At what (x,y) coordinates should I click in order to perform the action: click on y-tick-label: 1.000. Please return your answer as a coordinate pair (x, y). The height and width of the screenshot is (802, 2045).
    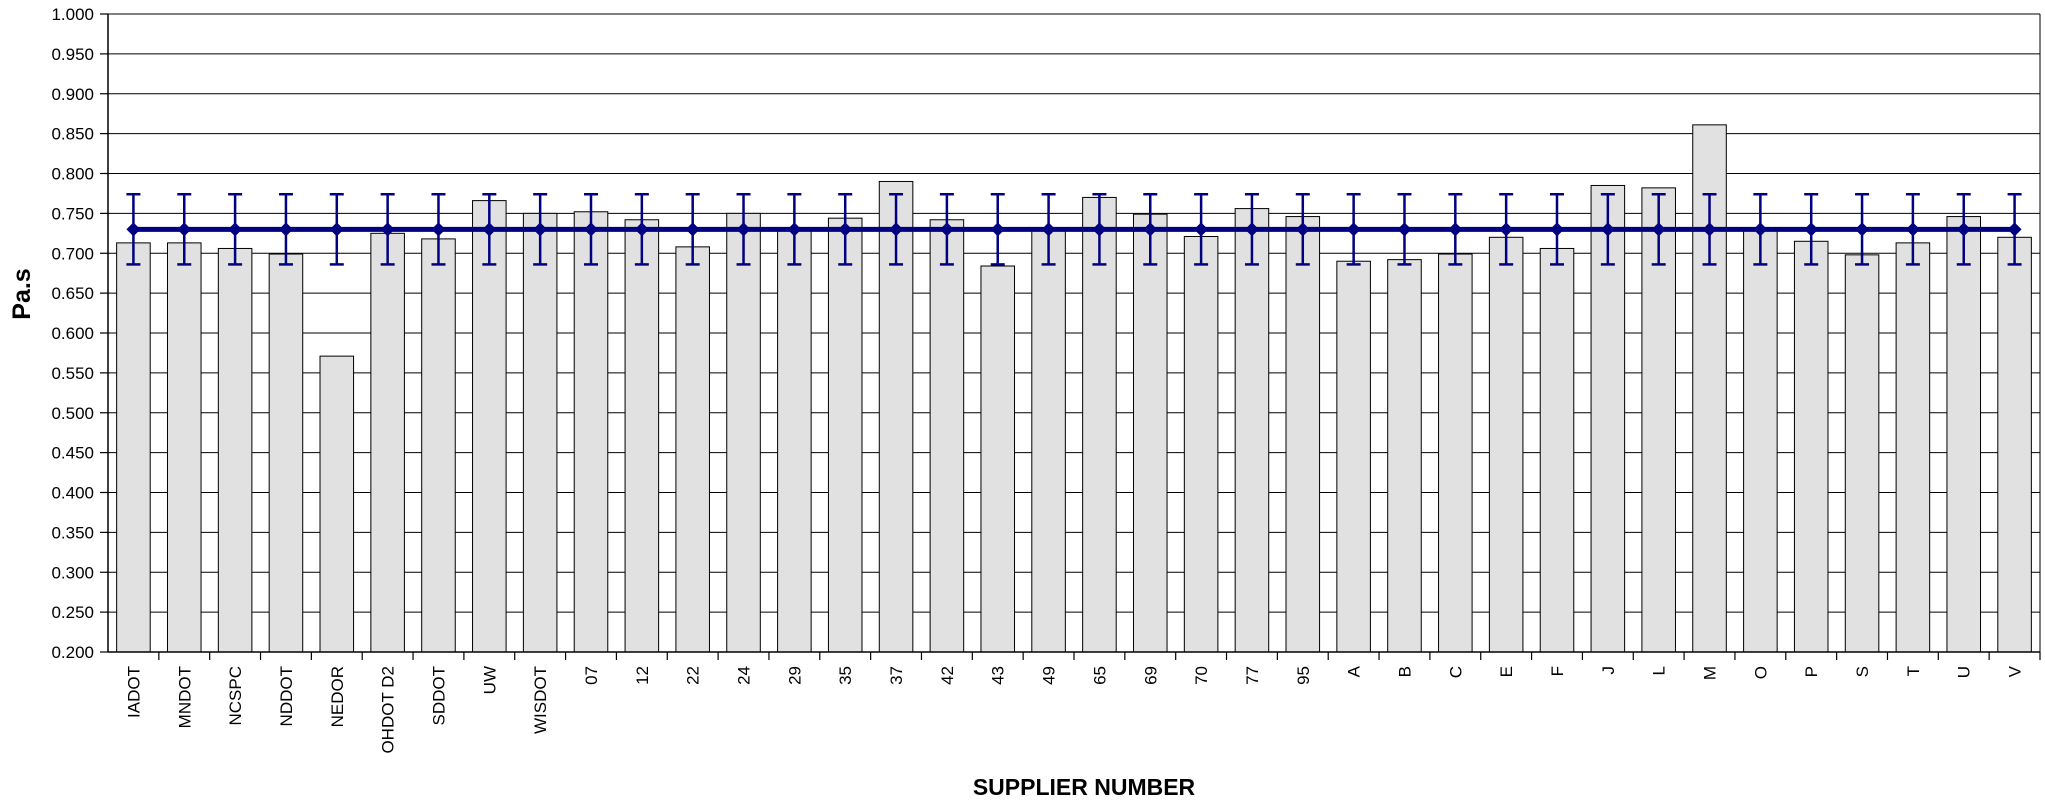
    Looking at the image, I should click on (72, 14).